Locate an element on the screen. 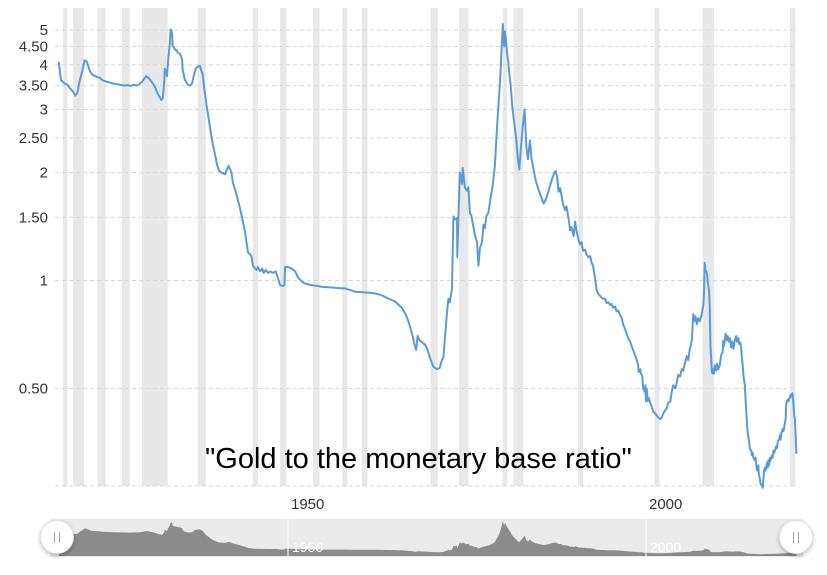 The image size is (827, 575). navigator-left-handle is located at coordinates (57, 537).